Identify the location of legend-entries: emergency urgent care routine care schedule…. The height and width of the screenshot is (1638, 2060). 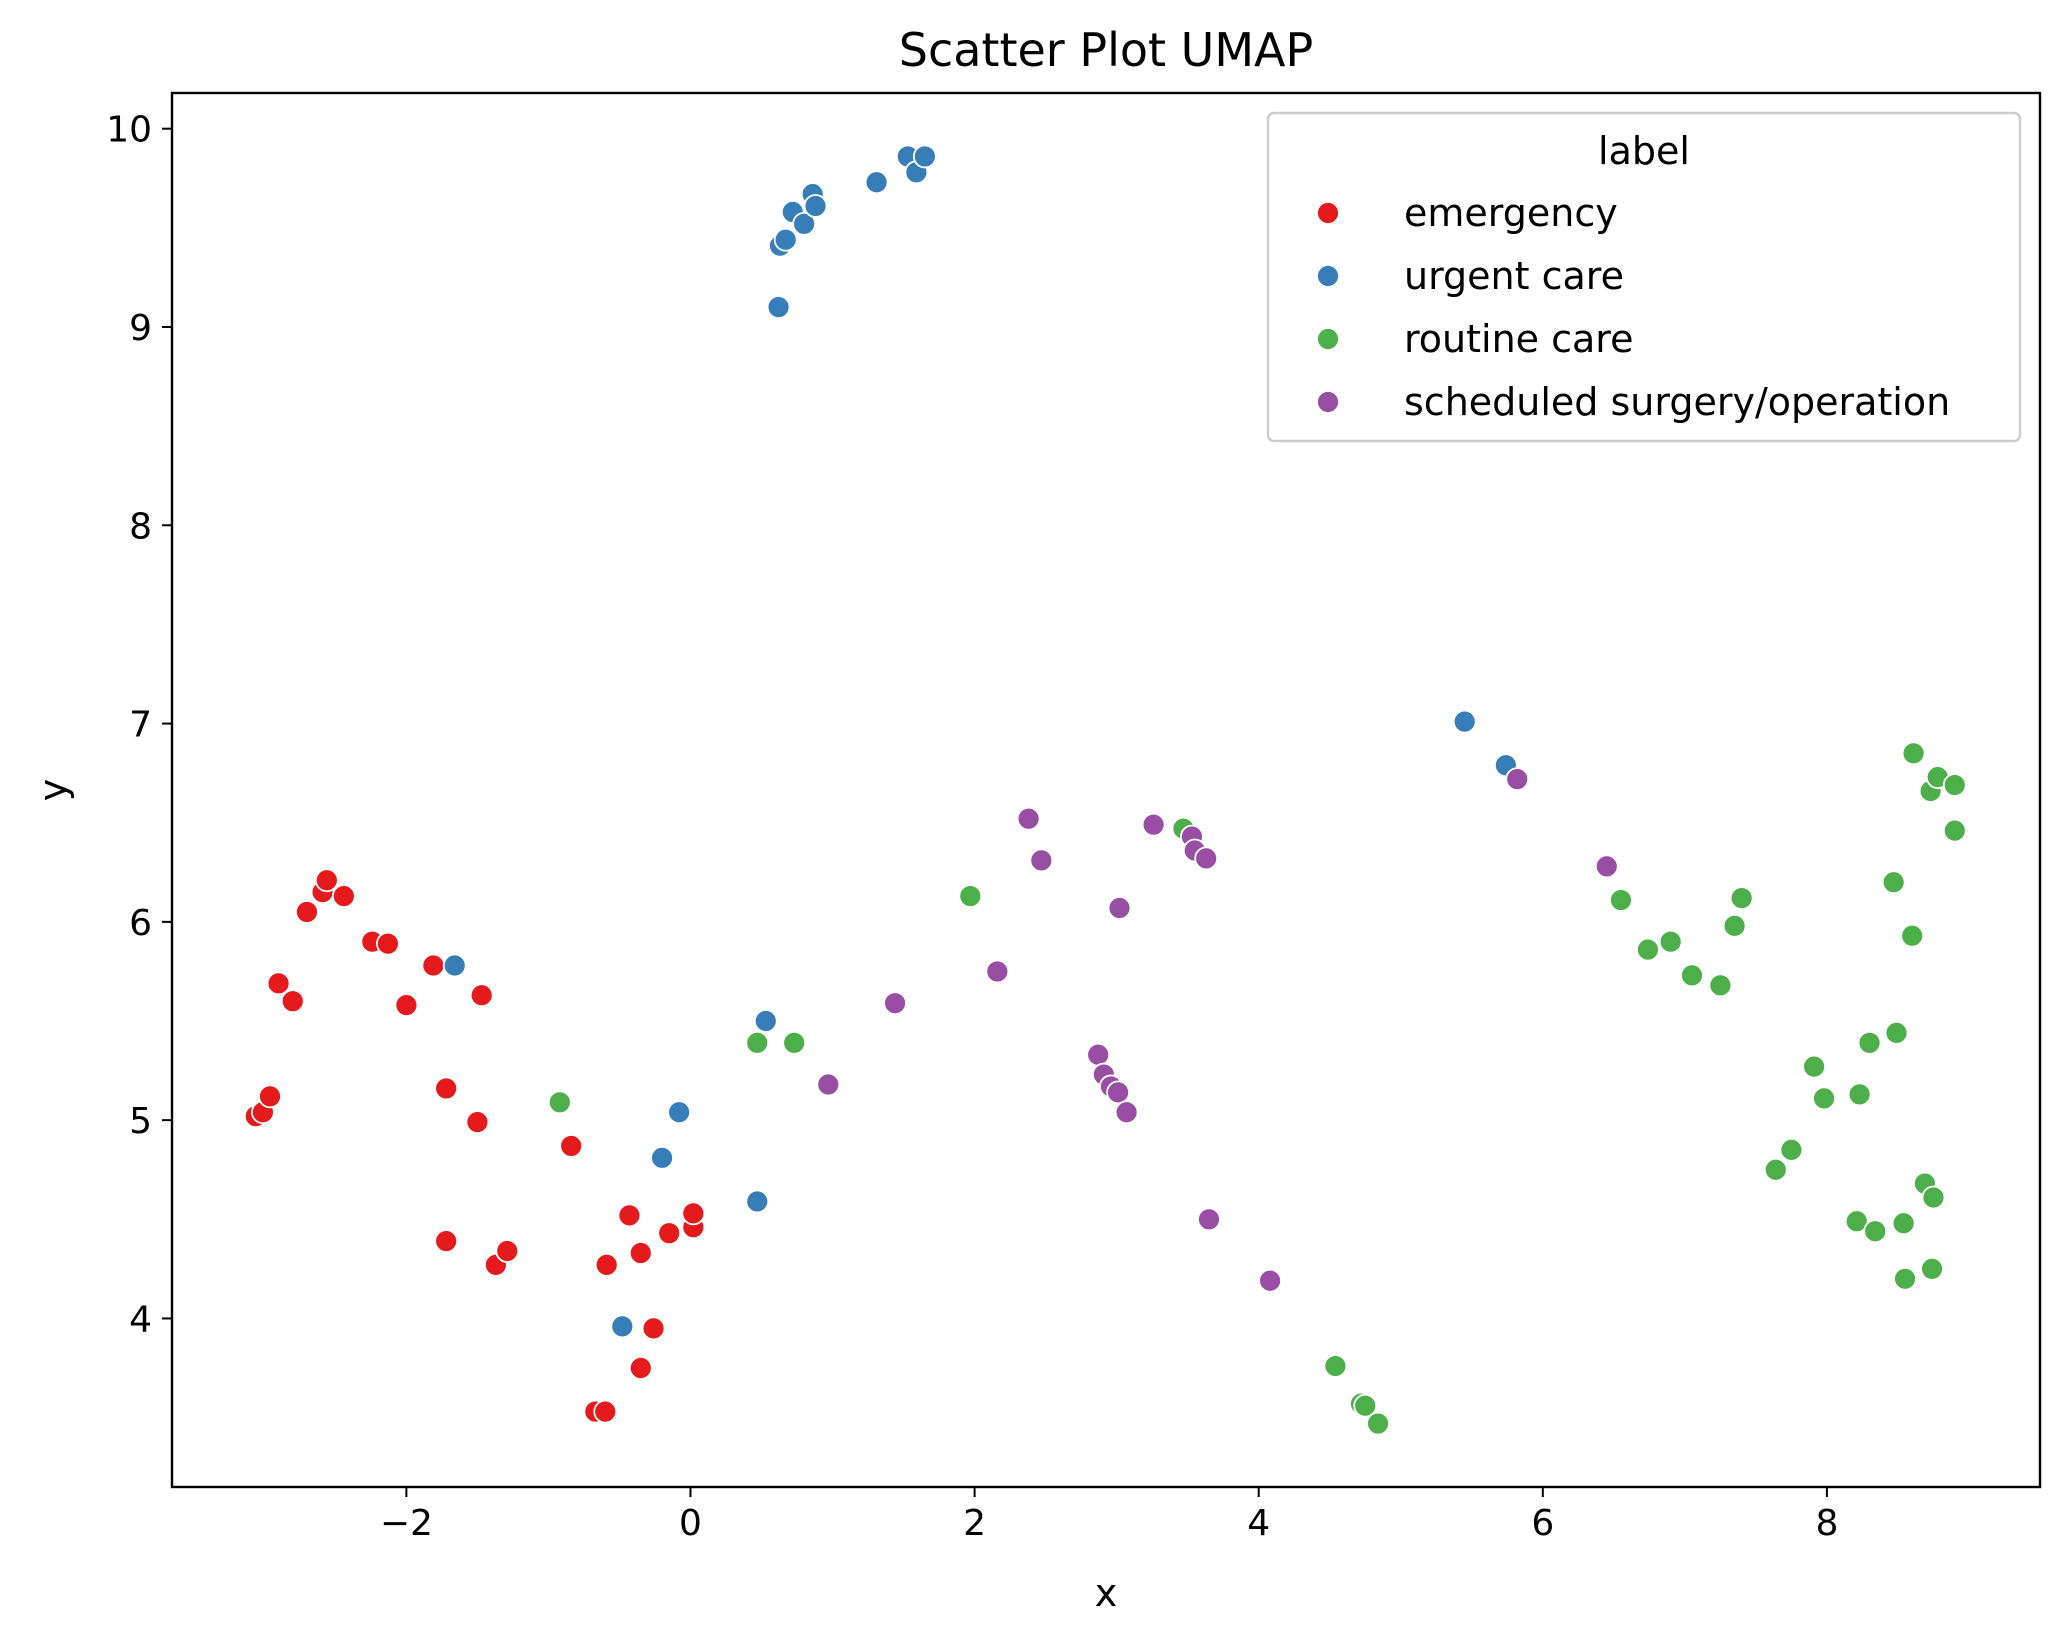
(1633, 307).